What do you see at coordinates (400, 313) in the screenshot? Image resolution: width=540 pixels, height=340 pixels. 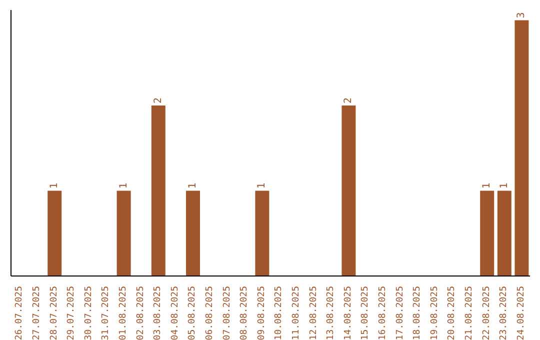 I see `x-tick-label: 17.08.2025` at bounding box center [400, 313].